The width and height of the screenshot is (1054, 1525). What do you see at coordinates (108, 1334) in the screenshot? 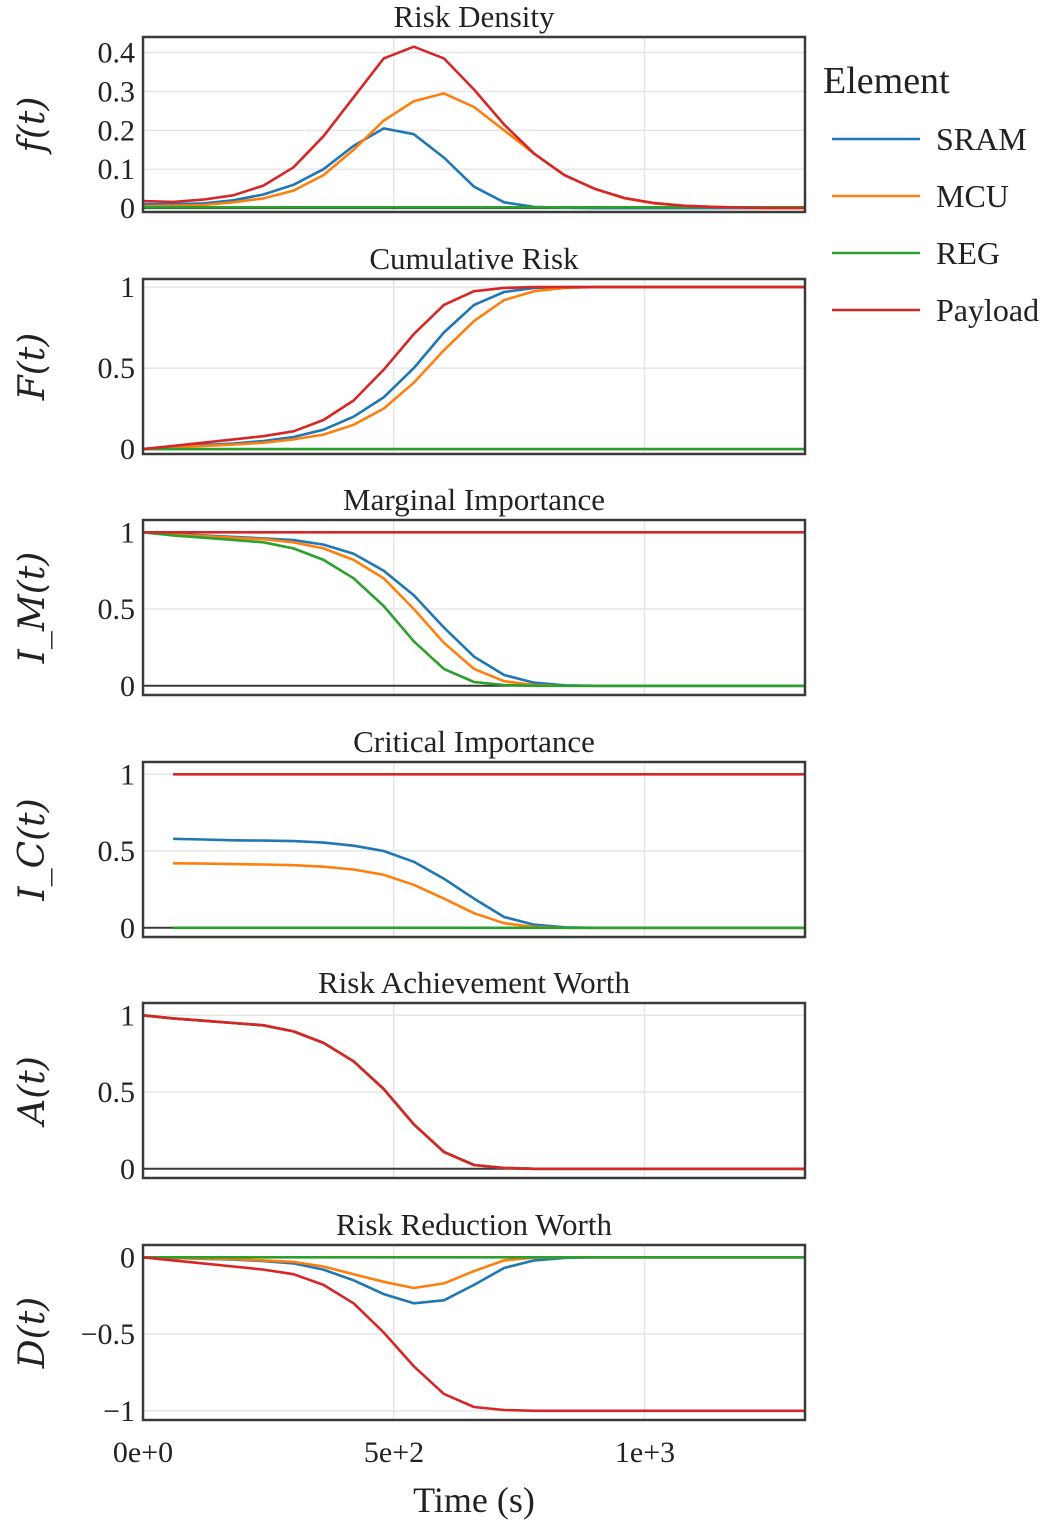
I see `y-tick-label: −0.5` at bounding box center [108, 1334].